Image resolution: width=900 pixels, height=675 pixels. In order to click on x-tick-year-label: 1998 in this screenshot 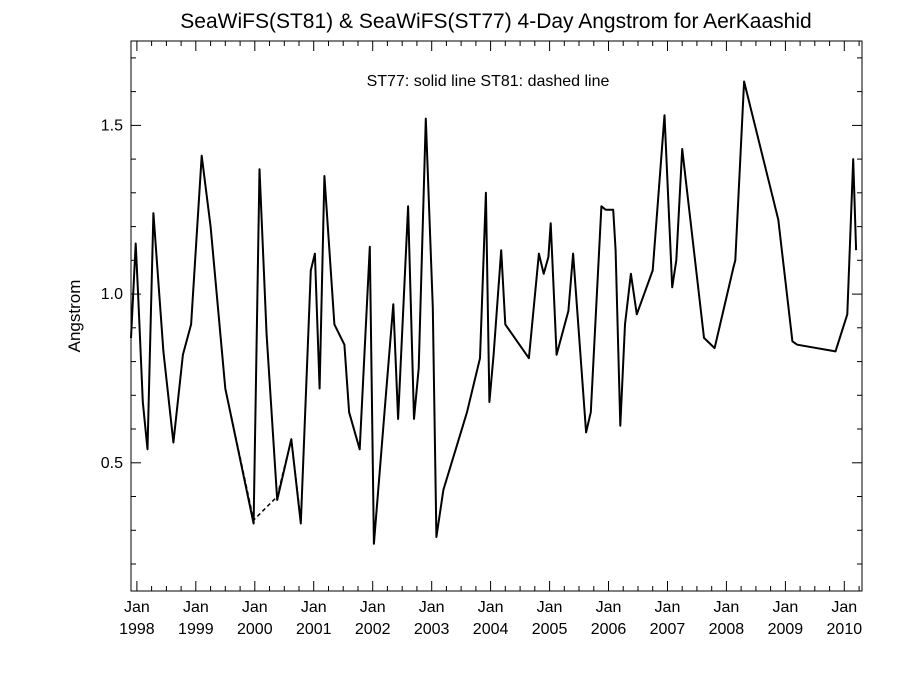, I will do `click(137, 629)`.